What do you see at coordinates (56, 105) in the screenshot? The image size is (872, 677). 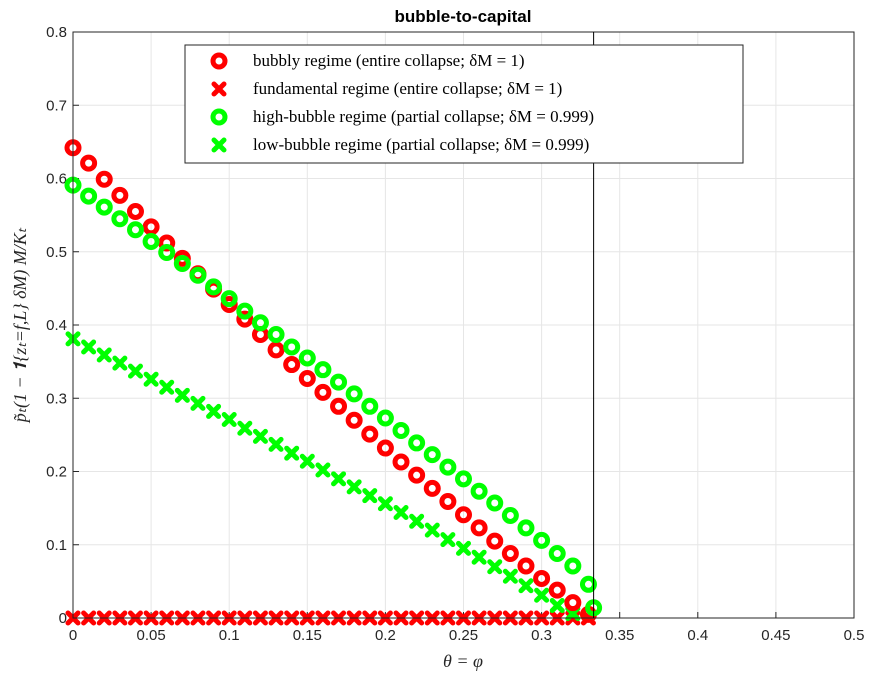 I see `y-tick-label: 0.7` at bounding box center [56, 105].